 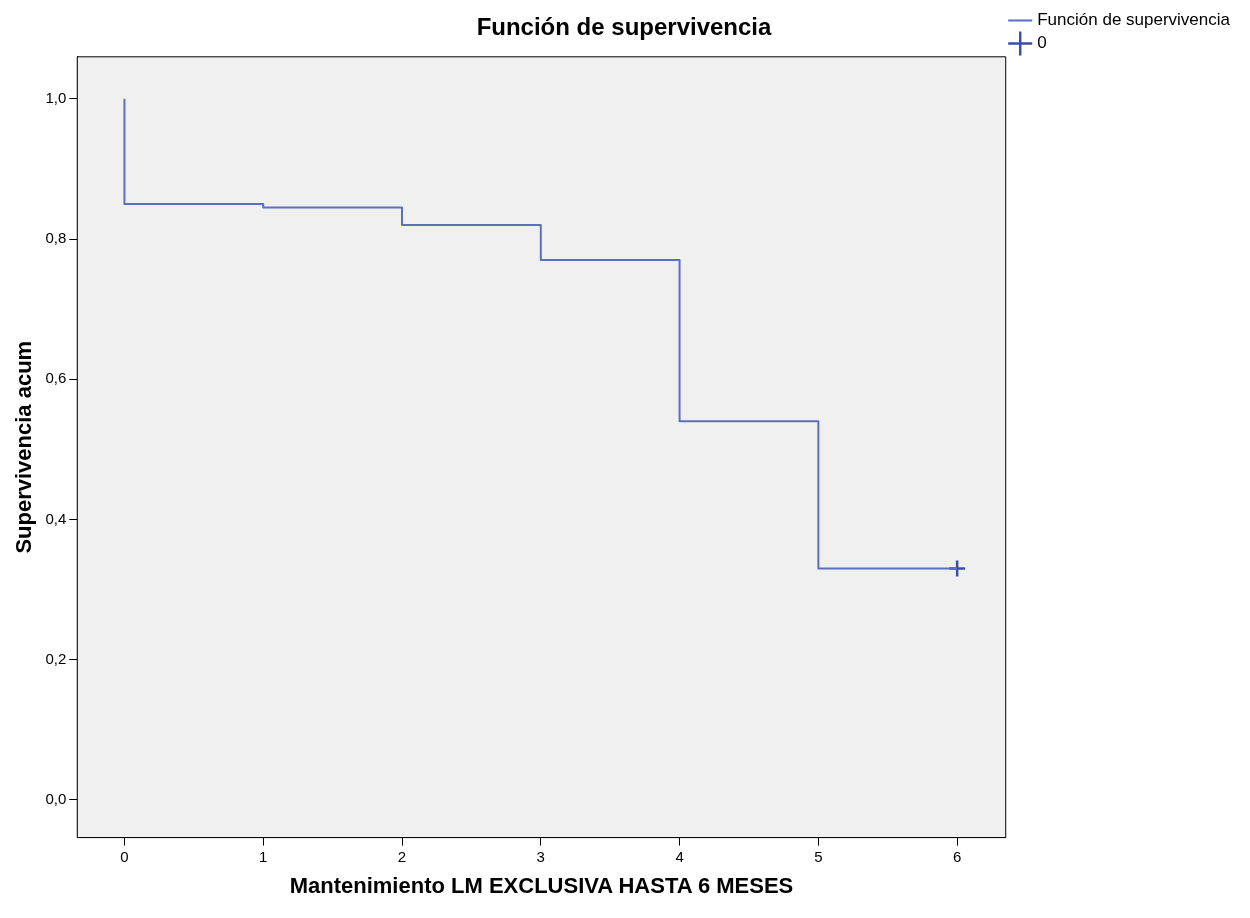 What do you see at coordinates (541, 885) in the screenshot?
I see `x-axis-title: Mantenimiento LM EXCLUSIVA HASTA 6 MESES` at bounding box center [541, 885].